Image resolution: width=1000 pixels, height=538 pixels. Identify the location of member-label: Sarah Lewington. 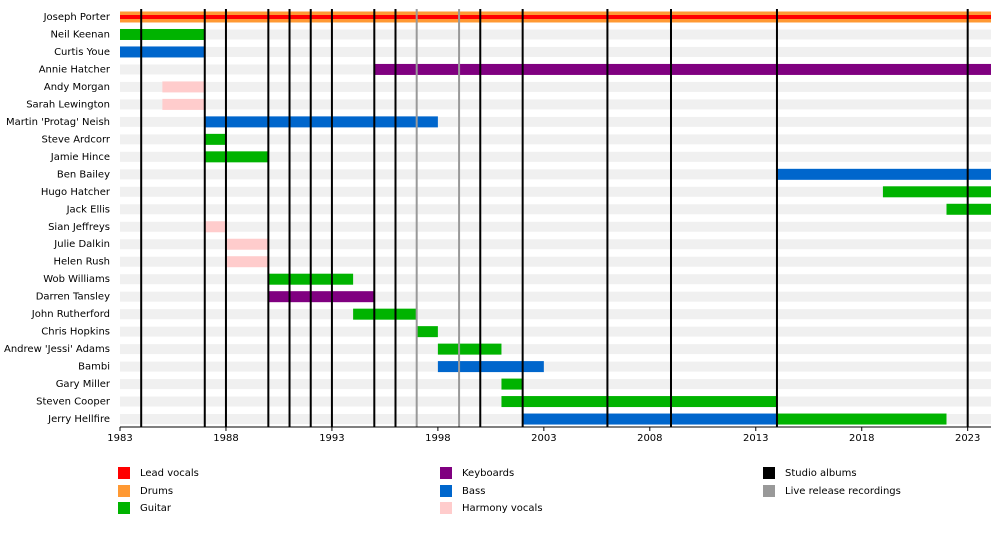
(68, 104).